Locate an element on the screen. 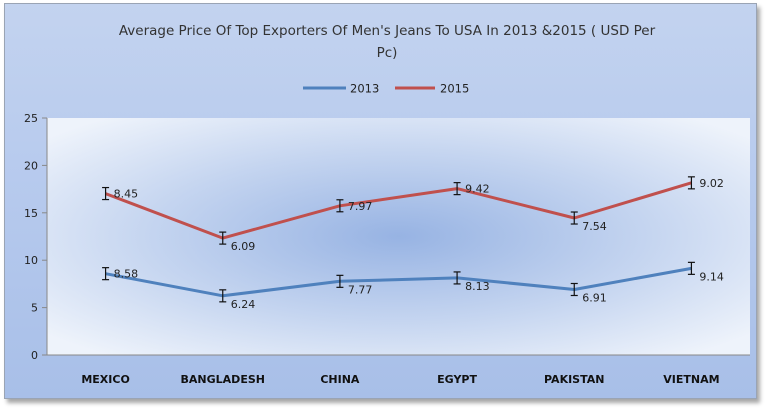 The height and width of the screenshot is (409, 768). data-label: 7.77 is located at coordinates (360, 289).